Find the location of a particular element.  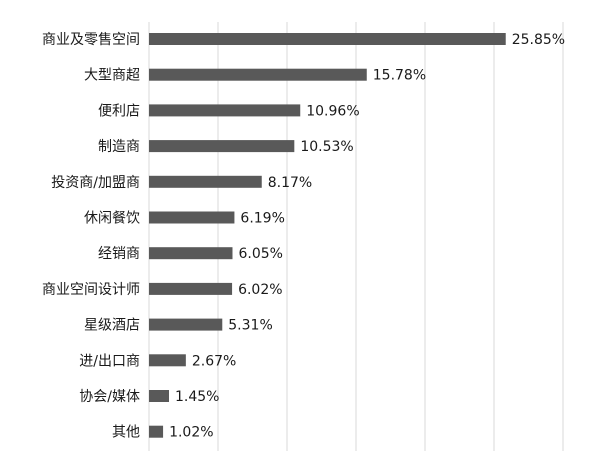

value-label: 10.96% is located at coordinates (332, 111).